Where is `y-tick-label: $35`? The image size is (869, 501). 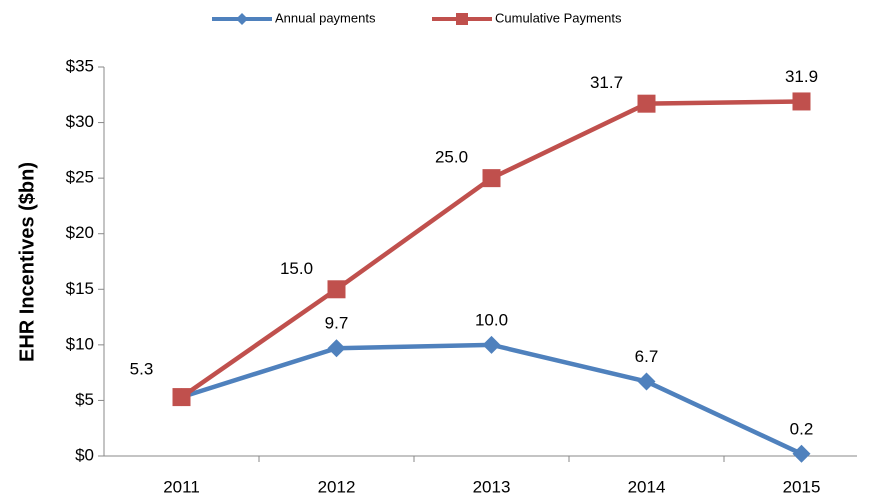 y-tick-label: $35 is located at coordinates (80, 65).